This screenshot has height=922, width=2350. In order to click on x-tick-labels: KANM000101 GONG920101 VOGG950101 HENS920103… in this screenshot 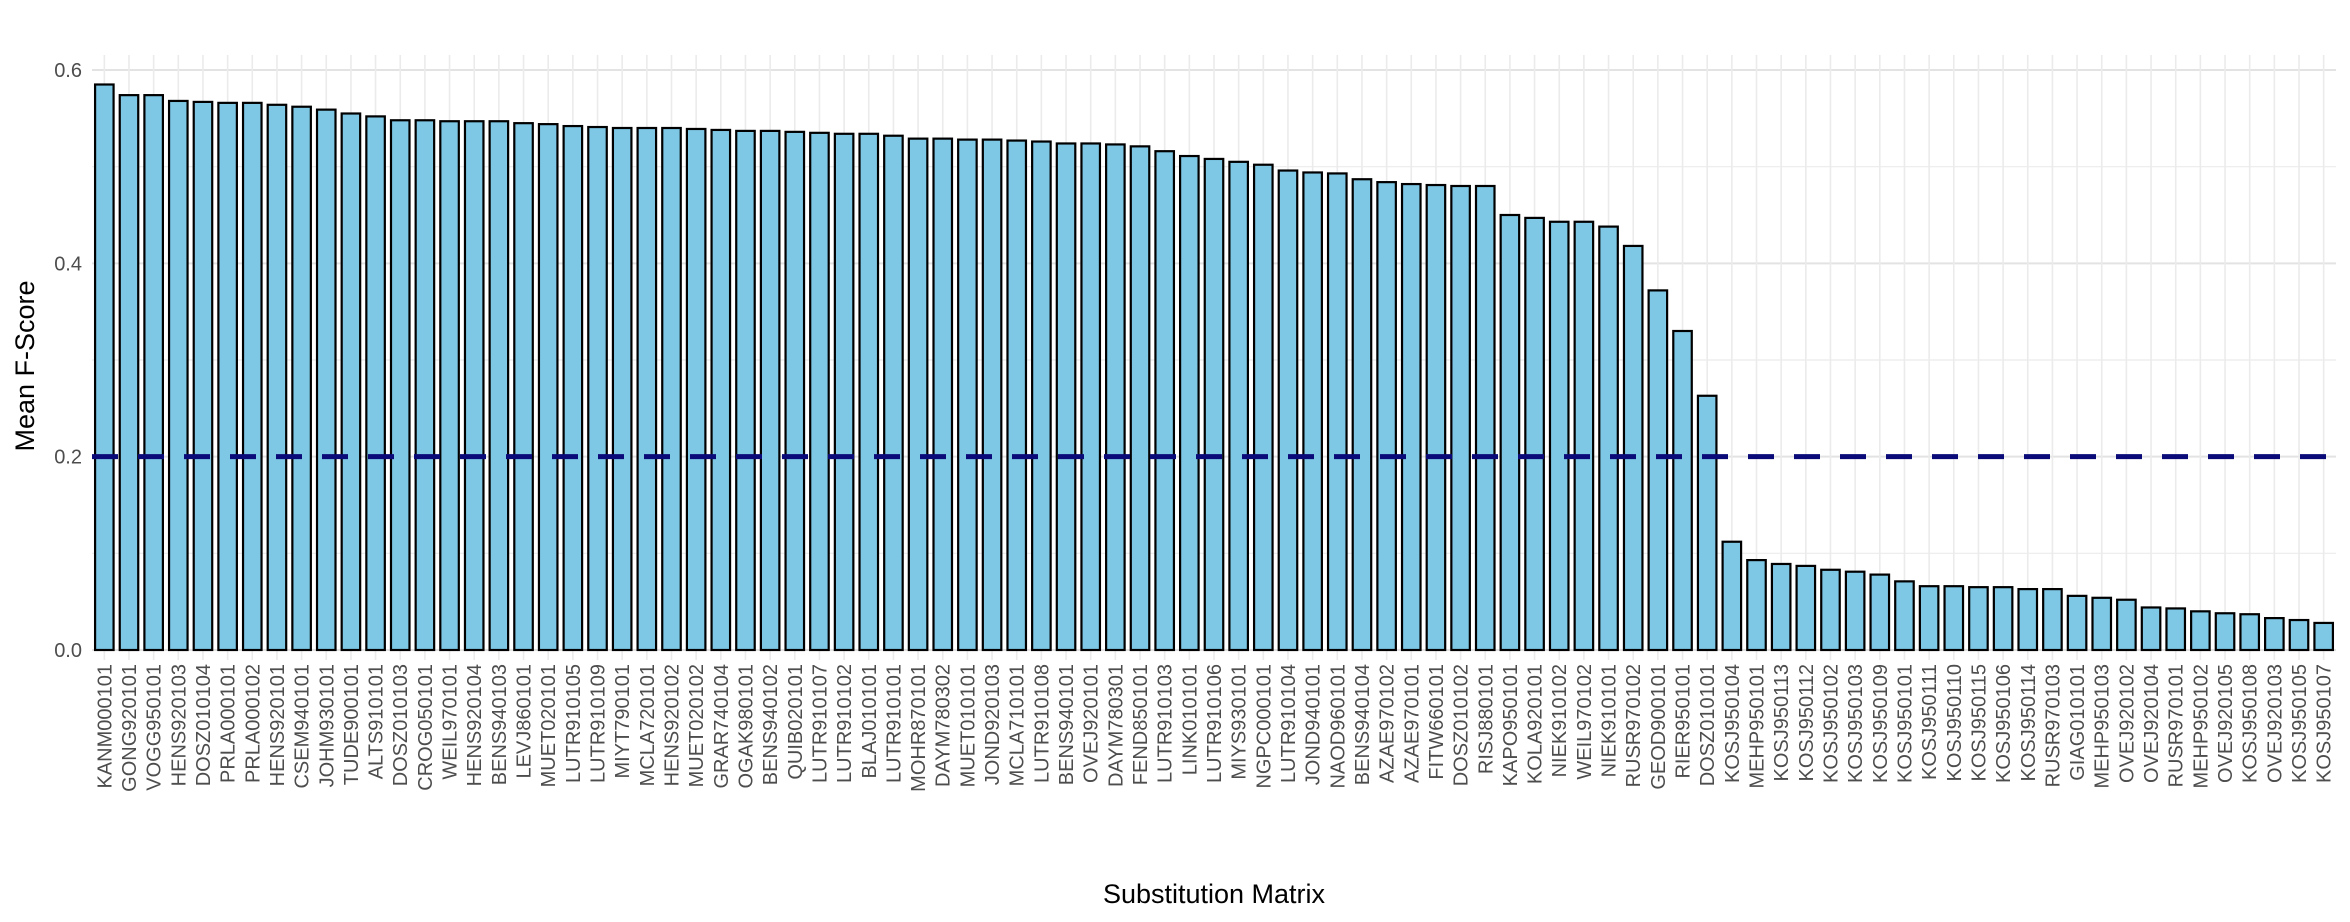, I will do `click(1214, 728)`.